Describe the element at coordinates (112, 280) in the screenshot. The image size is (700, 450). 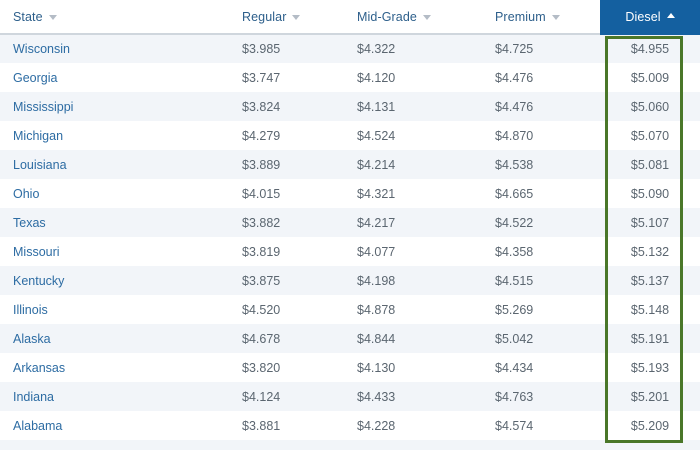
I see `cell-state: Kentucky` at that location.